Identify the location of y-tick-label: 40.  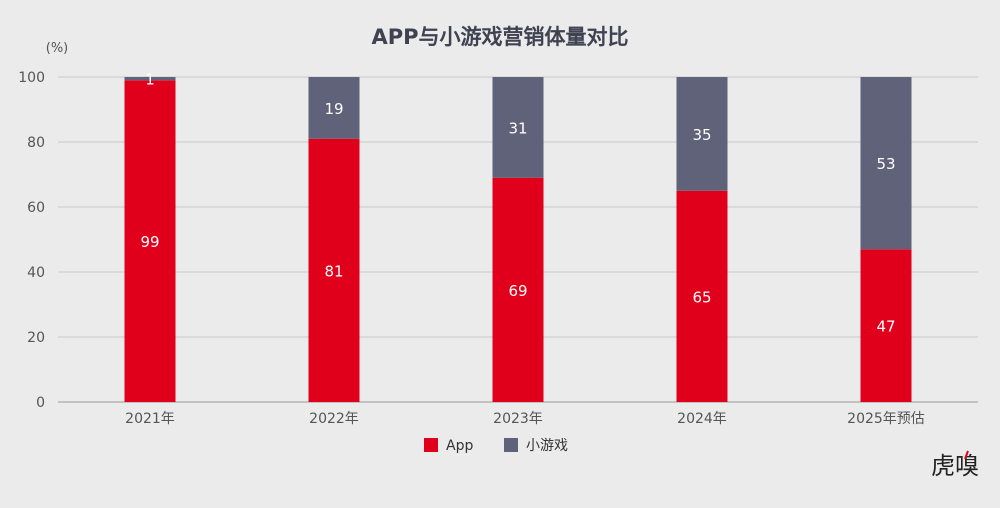
(36, 273).